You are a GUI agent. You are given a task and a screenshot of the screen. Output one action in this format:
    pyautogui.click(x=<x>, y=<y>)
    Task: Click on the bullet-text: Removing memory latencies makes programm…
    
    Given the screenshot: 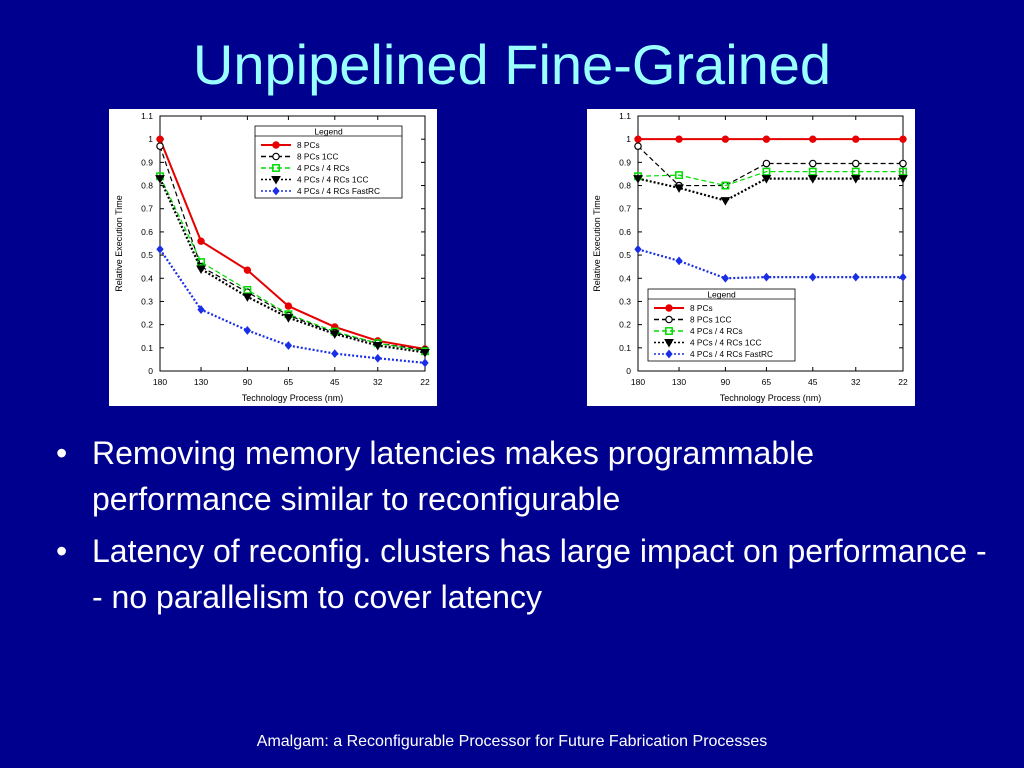 What is the action you would take?
    pyautogui.click(x=453, y=476)
    